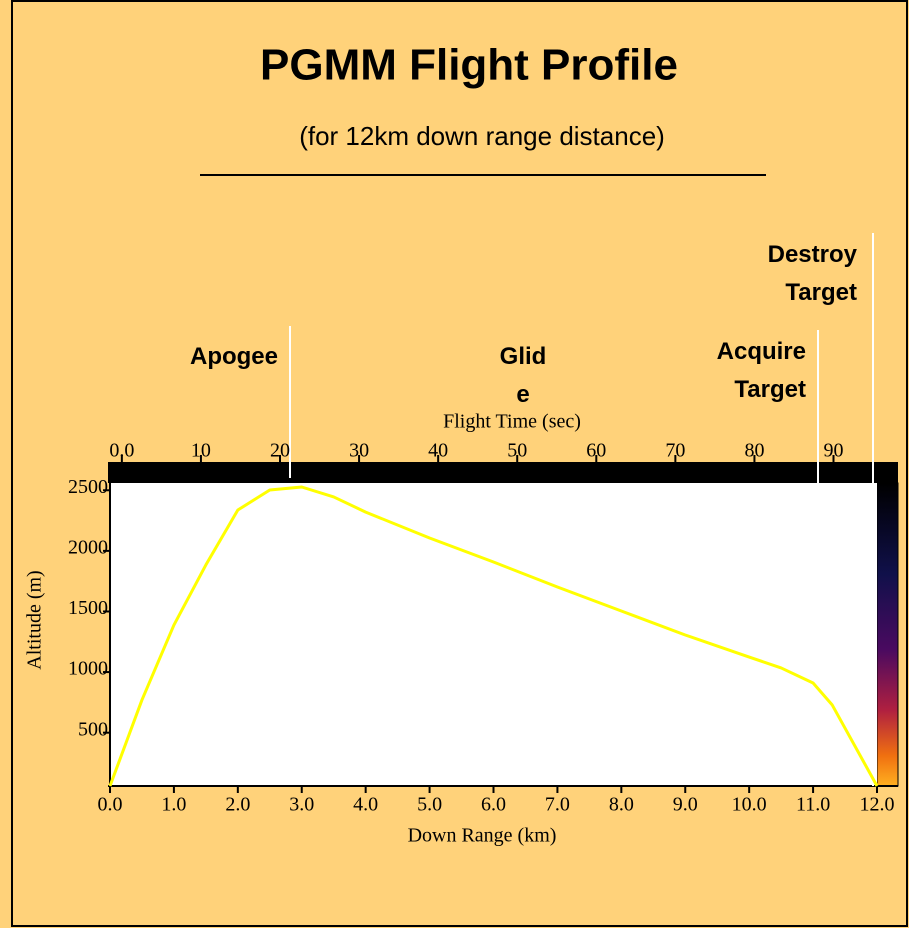 The width and height of the screenshot is (909, 928). Describe the element at coordinates (523, 375) in the screenshot. I see `annotation: Glide` at that location.